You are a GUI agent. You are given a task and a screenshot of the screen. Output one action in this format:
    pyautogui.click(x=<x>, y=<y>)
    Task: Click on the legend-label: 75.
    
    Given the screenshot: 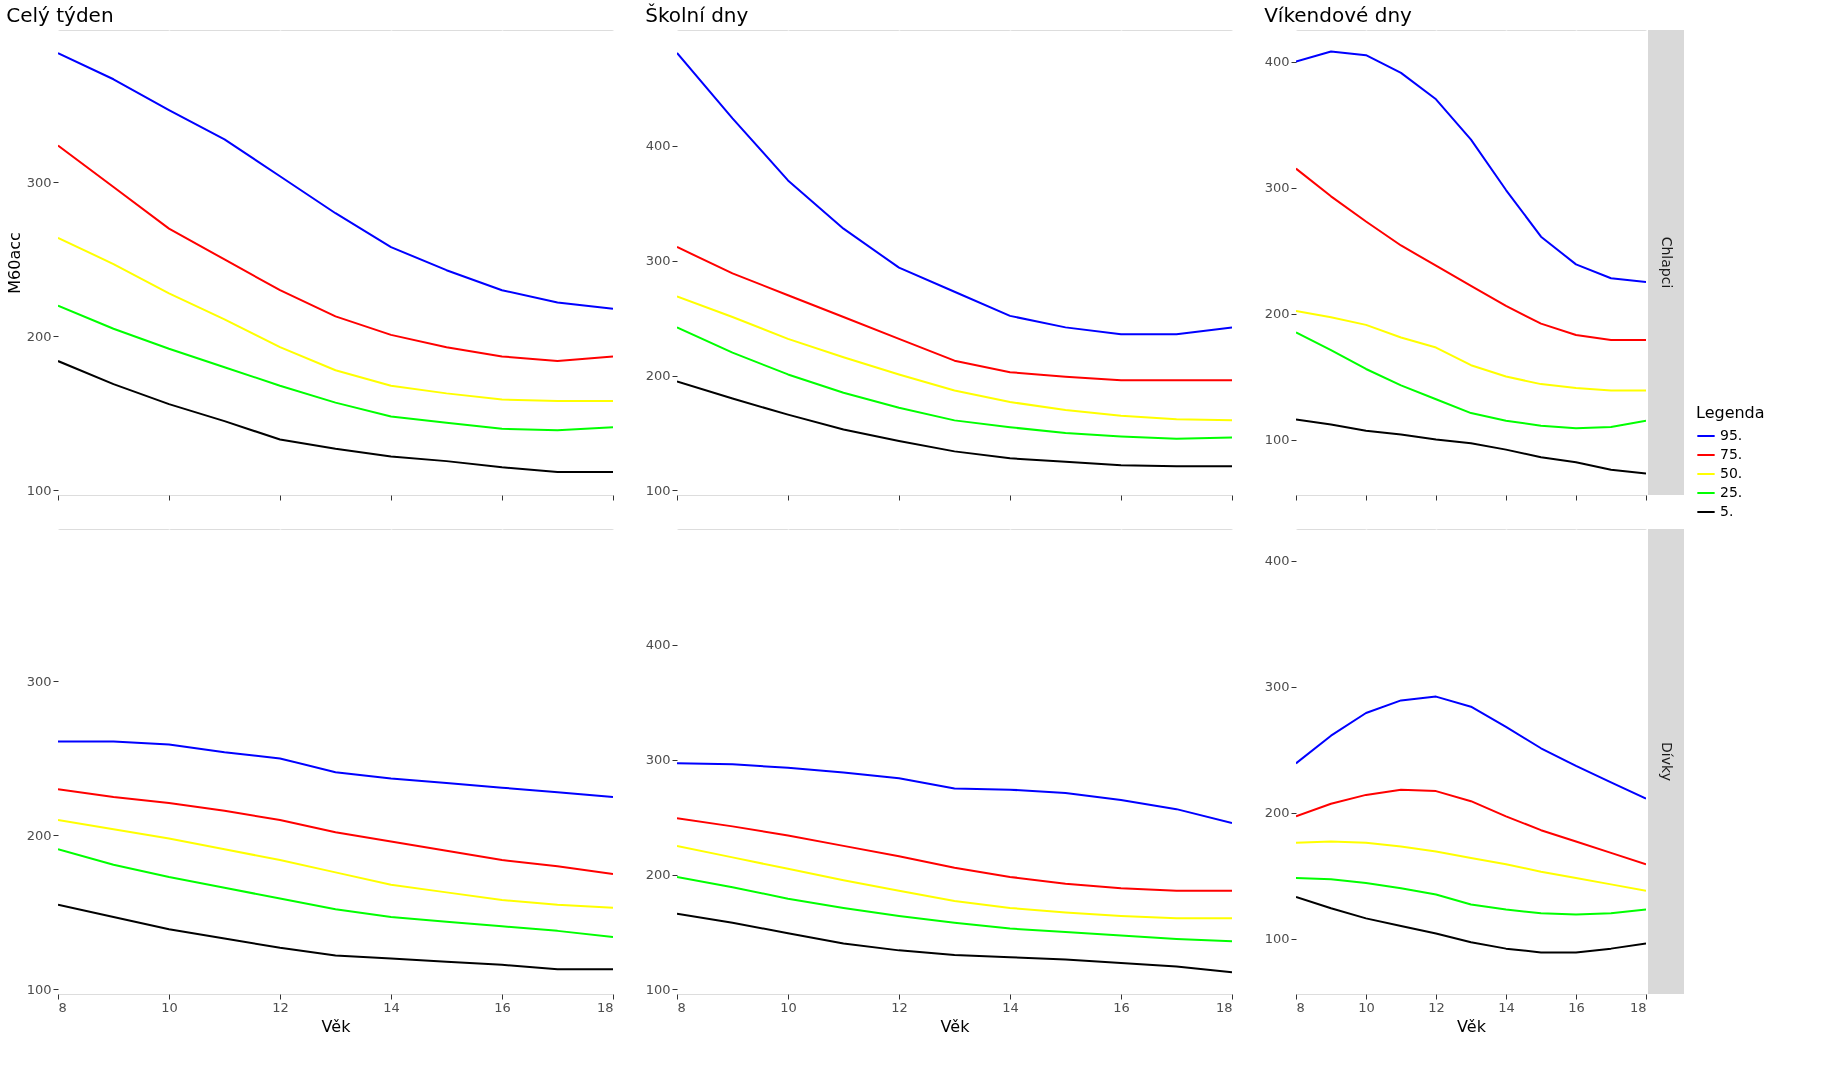 What is the action you would take?
    pyautogui.click(x=1731, y=454)
    